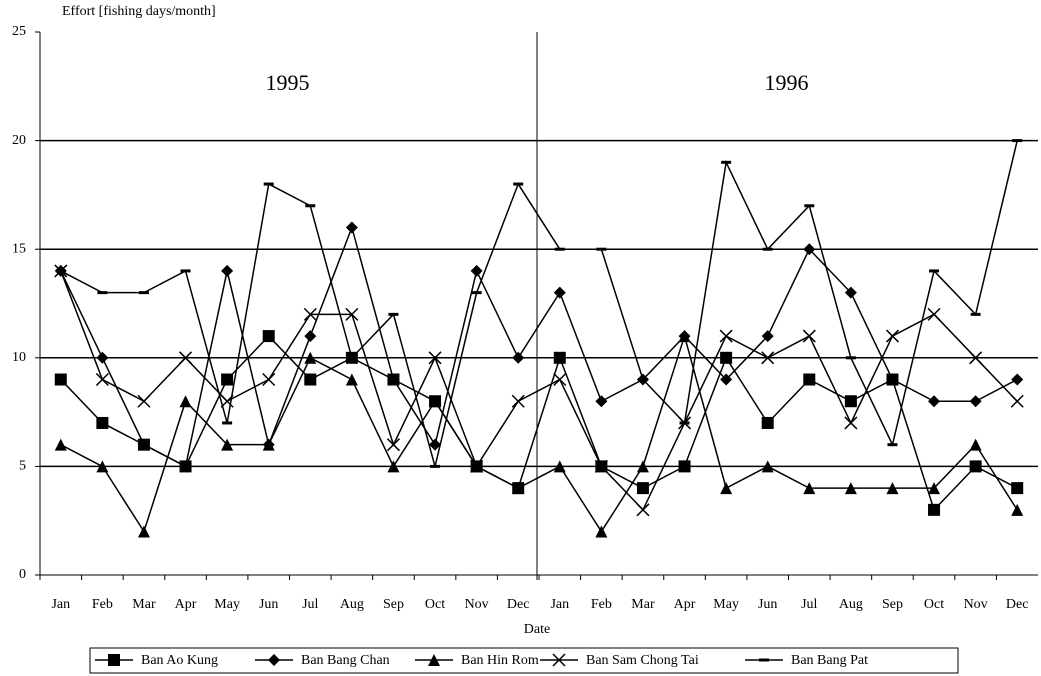  I want to click on y-tick-label: 5, so click(22, 466).